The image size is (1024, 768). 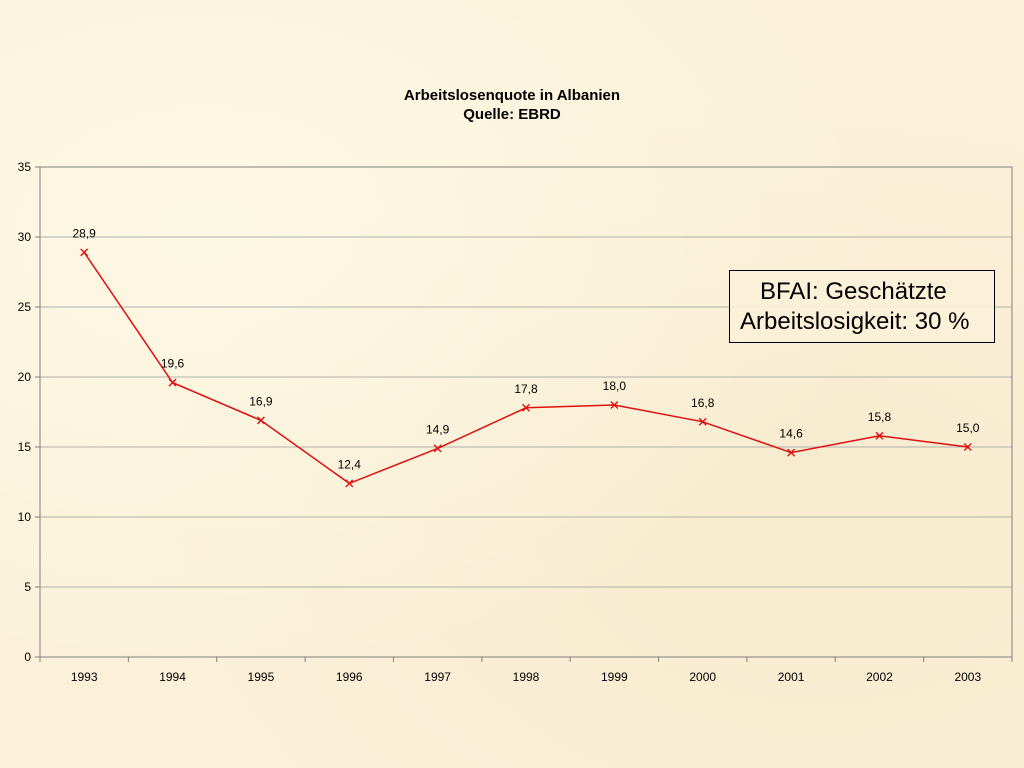 I want to click on data-point-2000, so click(x=702, y=421).